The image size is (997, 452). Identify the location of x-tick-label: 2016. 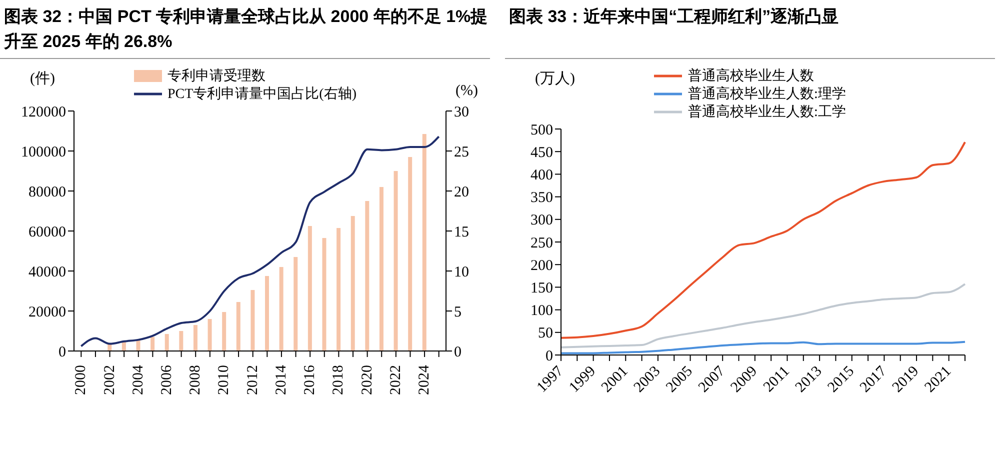
(310, 379).